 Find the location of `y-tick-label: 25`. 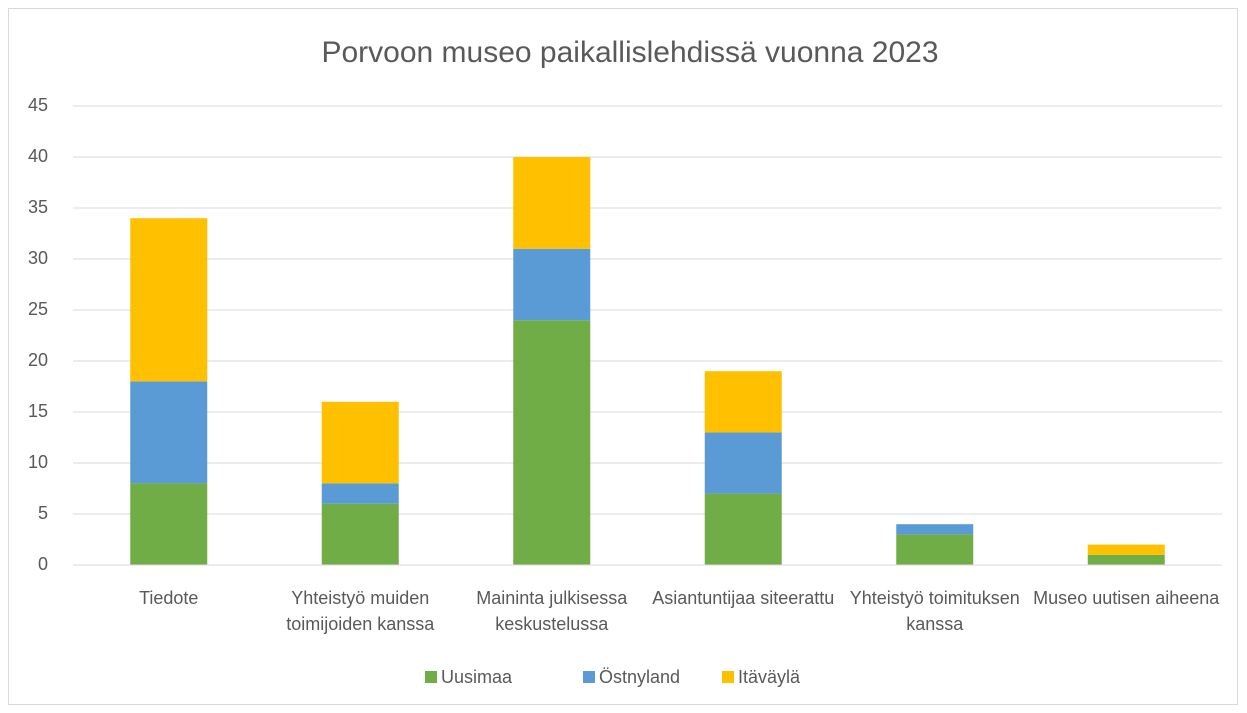

y-tick-label: 25 is located at coordinates (38, 309).